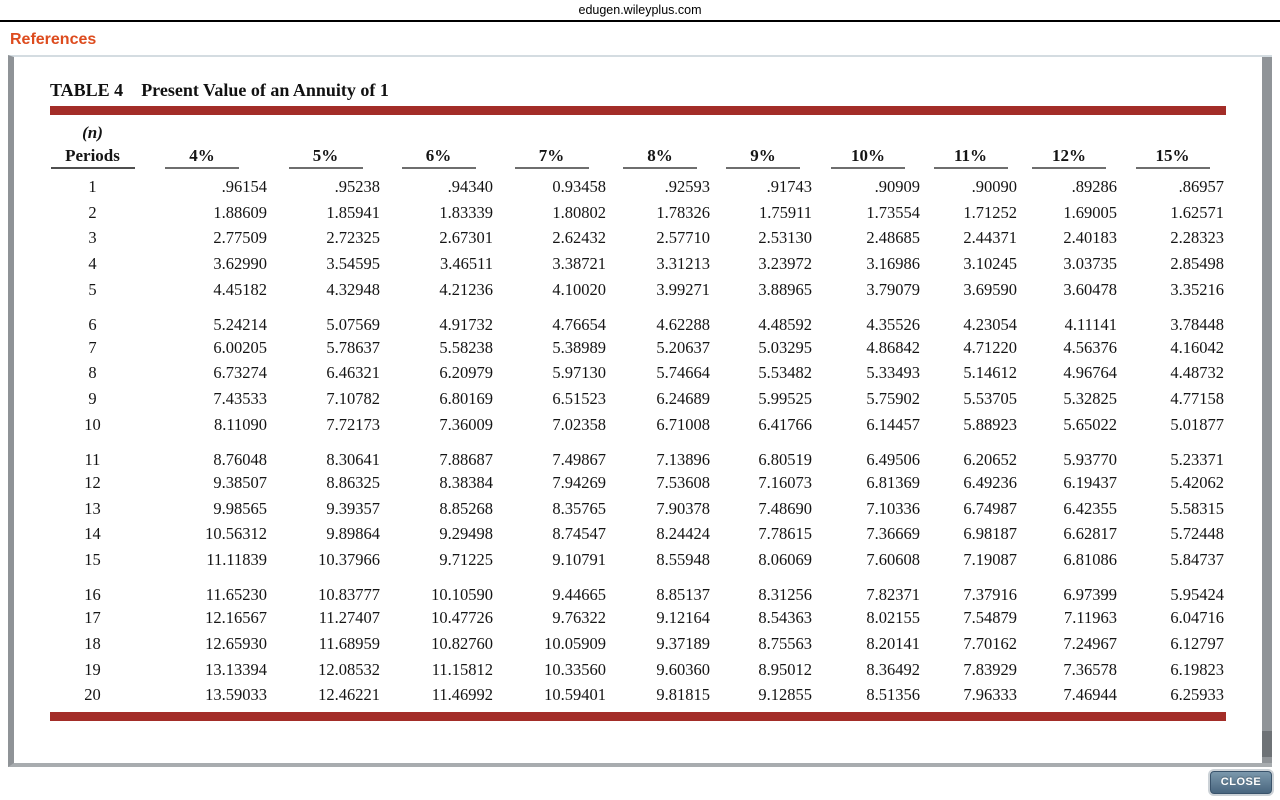 This screenshot has height=800, width=1280. What do you see at coordinates (1090, 669) in the screenshot?
I see `value-cell: 7.36578` at bounding box center [1090, 669].